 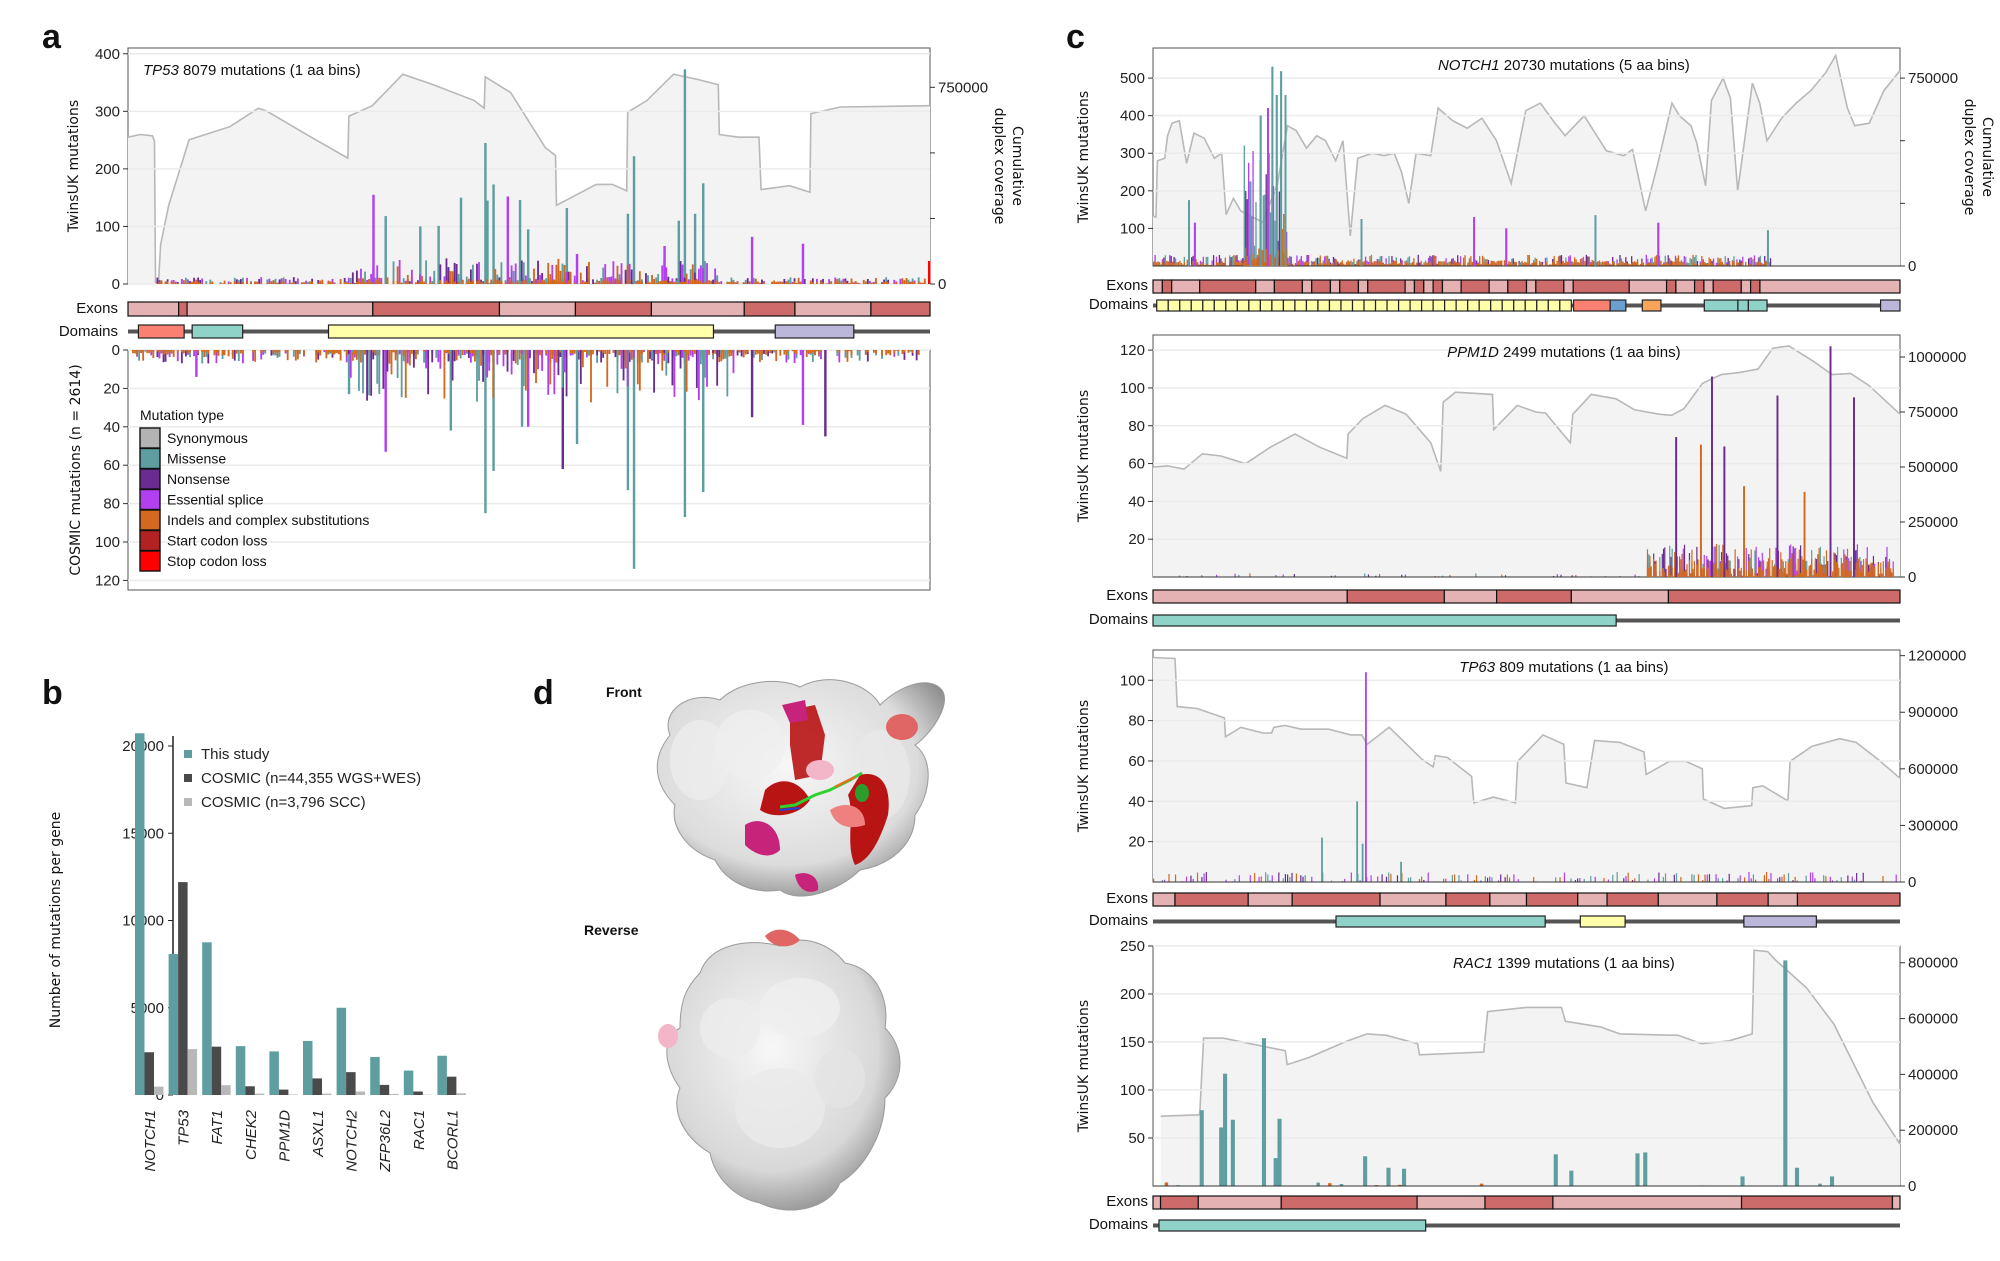 I want to click on y2-tick-label: 0, so click(x=1912, y=266).